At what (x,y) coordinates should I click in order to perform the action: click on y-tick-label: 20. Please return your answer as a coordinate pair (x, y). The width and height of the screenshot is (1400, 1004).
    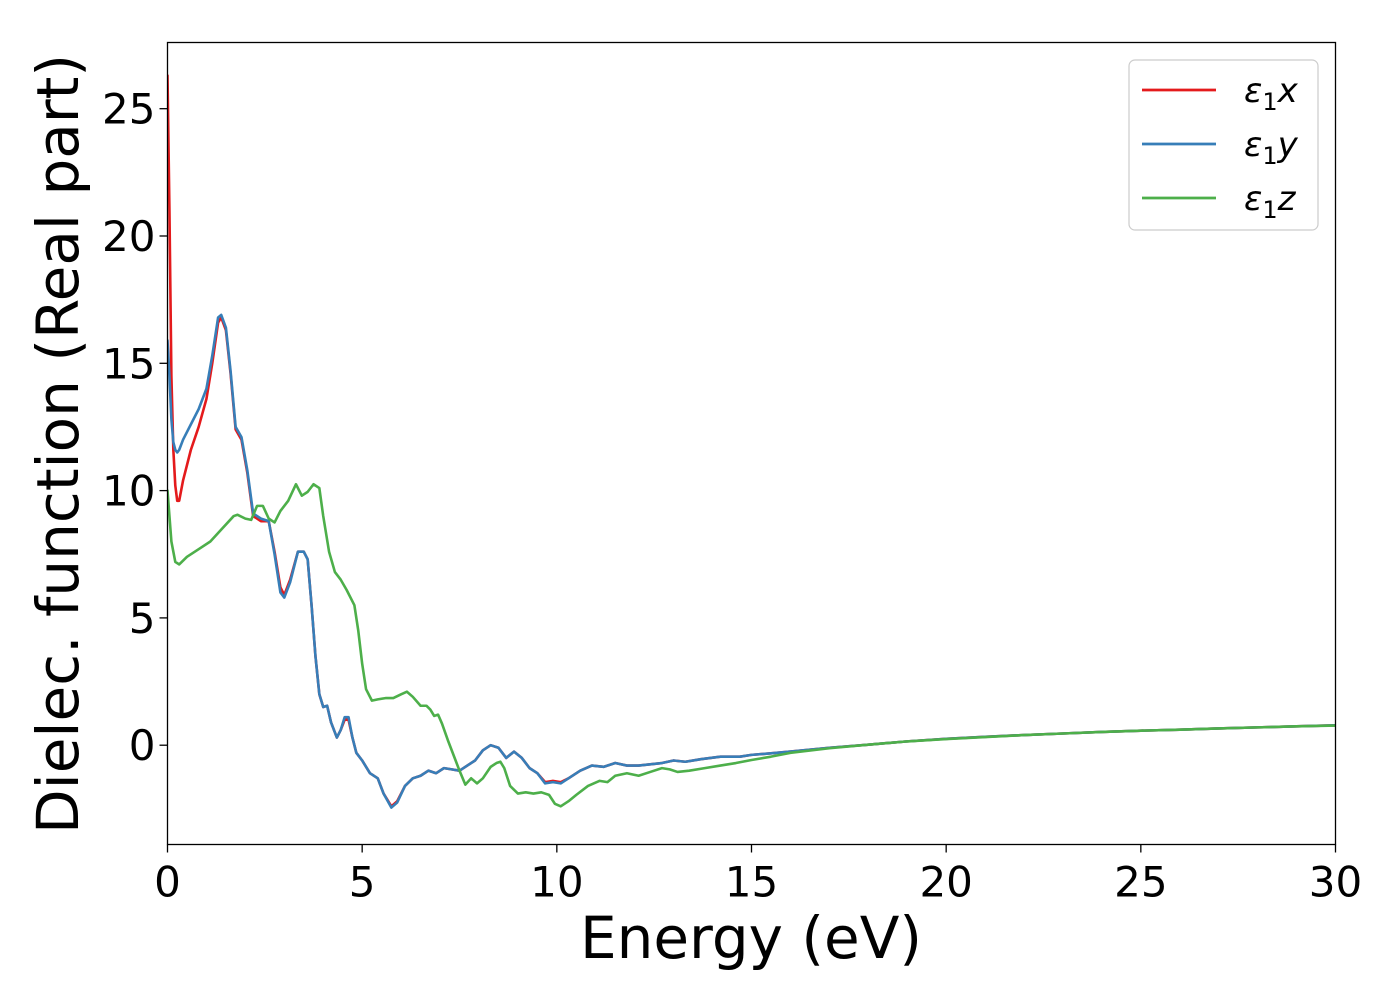
    Looking at the image, I should click on (128, 236).